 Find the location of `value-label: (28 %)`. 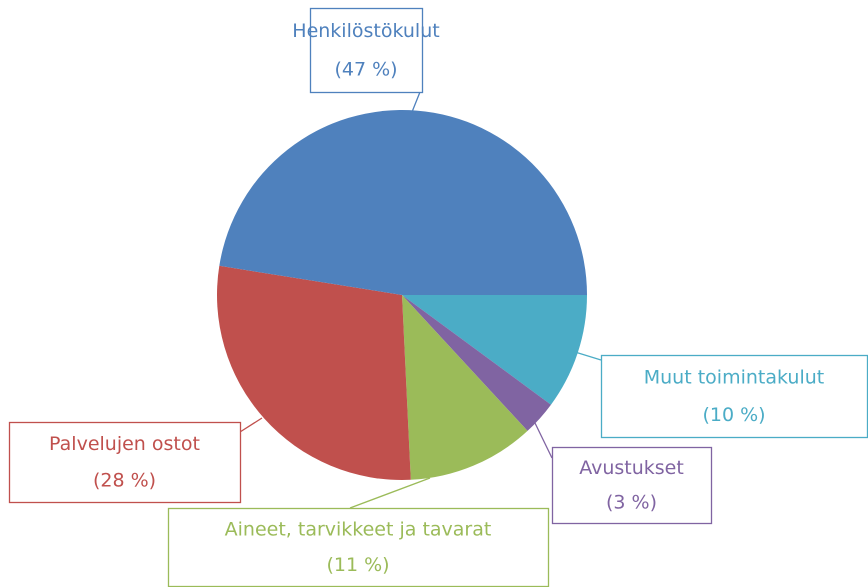

value-label: (28 %) is located at coordinates (124, 481).